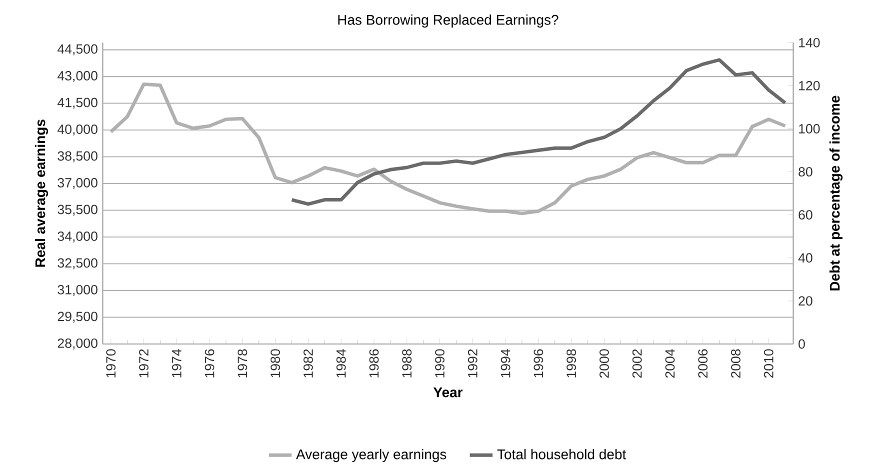 The height and width of the screenshot is (470, 872). I want to click on x-tick-label: 1978, so click(243, 363).